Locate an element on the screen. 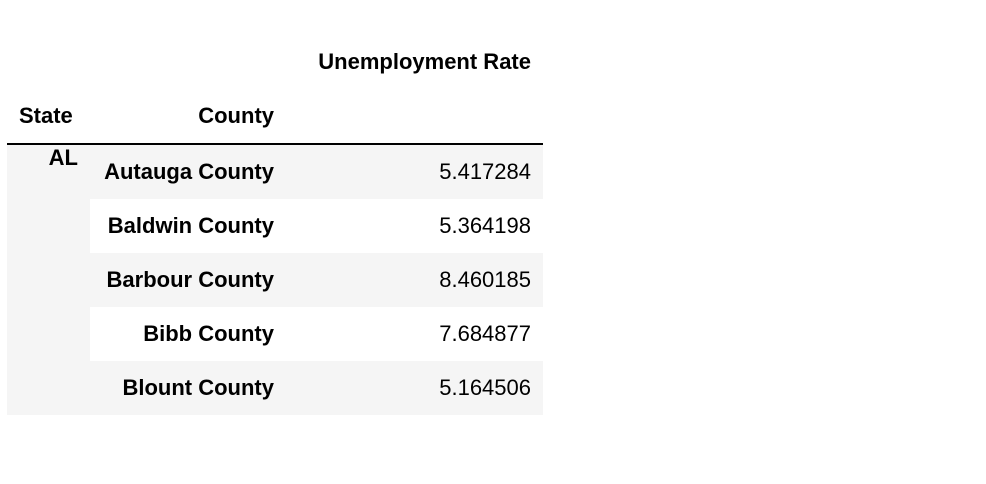 The height and width of the screenshot is (484, 986). unemployment-rate-cell: 5.164506 is located at coordinates (414, 388).